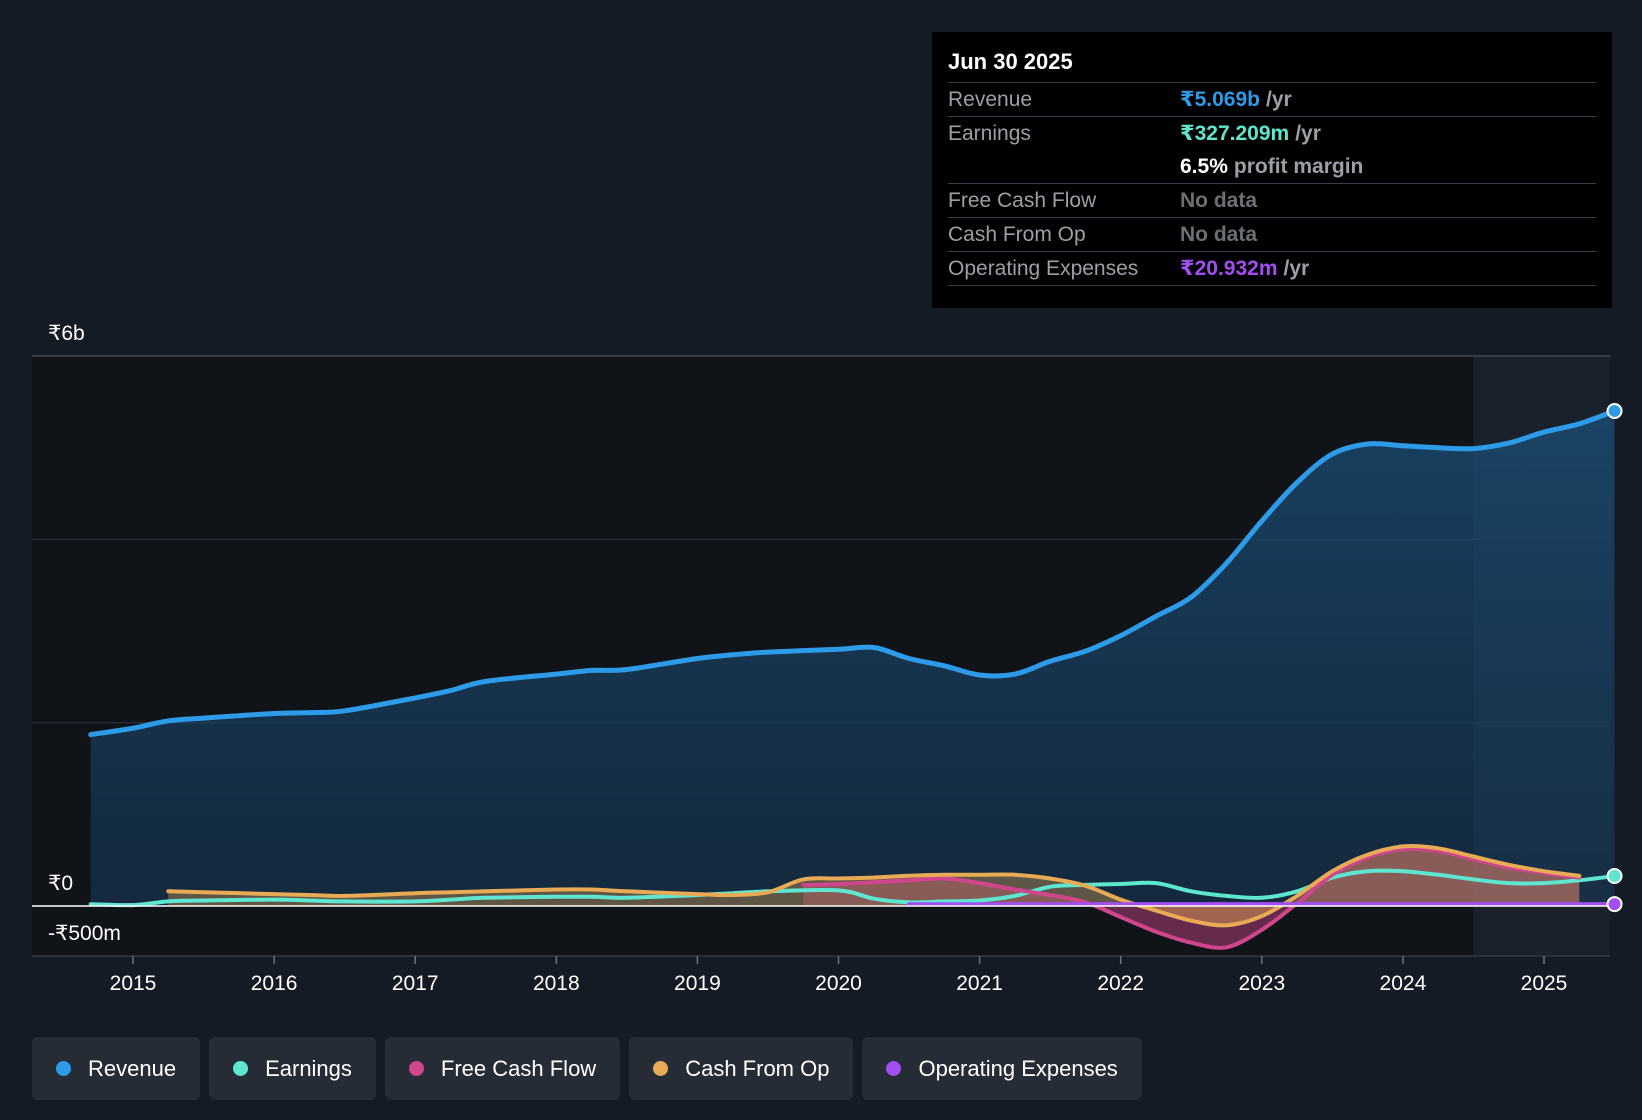 This screenshot has height=1120, width=1642. I want to click on legend-item-opex: Operating Expenses, so click(1002, 1068).